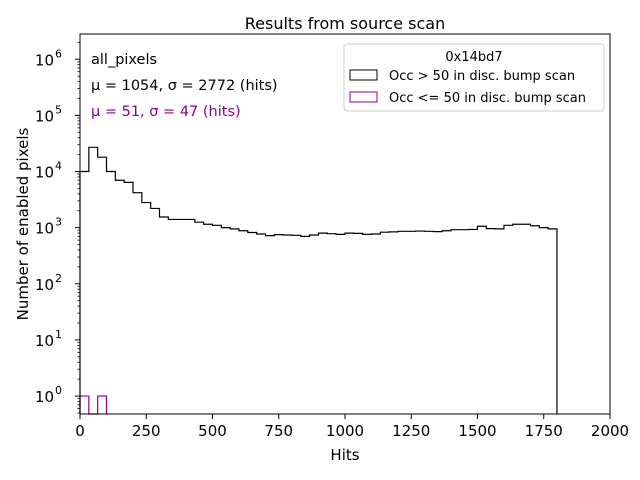 Image resolution: width=640 pixels, height=480 pixels. I want to click on x-axis: 0 250 500 750 1000 1250 1500 1750 2000, so click(352, 427).